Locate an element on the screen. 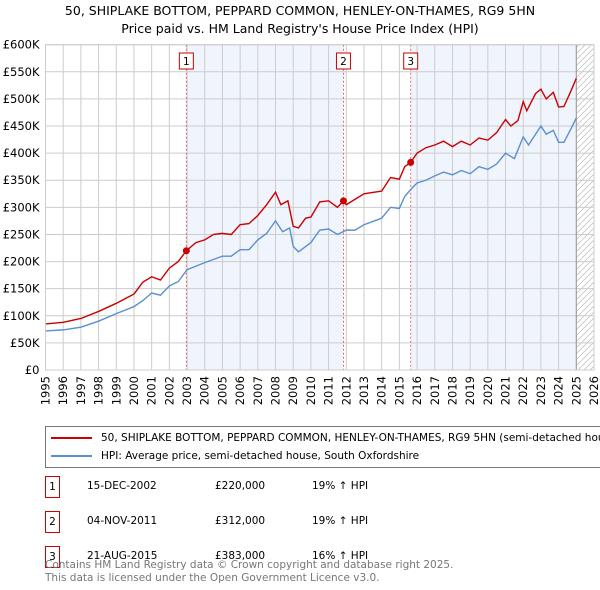 The height and width of the screenshot is (590, 600). sale-row: 3 21-AUG-2015 £383,000 16% ↑ HPI is located at coordinates (245, 557).